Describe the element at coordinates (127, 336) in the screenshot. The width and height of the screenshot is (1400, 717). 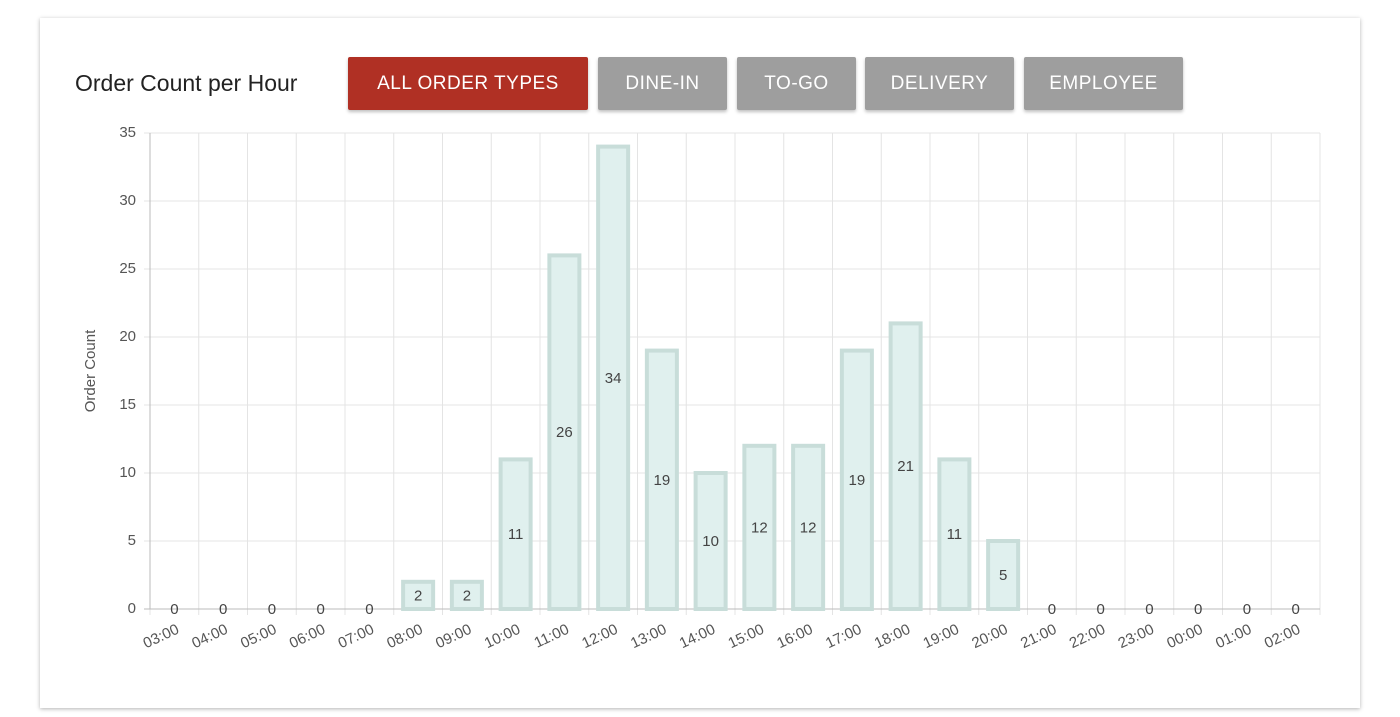
I see `y-tick-label: 20` at that location.